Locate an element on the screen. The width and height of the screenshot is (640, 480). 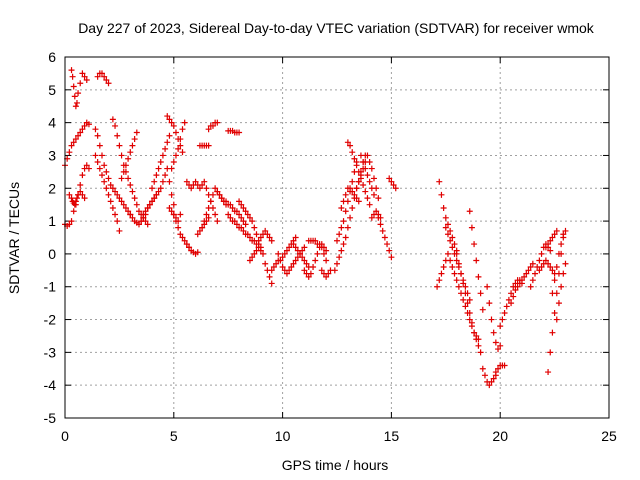
series-arc-n is located at coordinates (178, 145).